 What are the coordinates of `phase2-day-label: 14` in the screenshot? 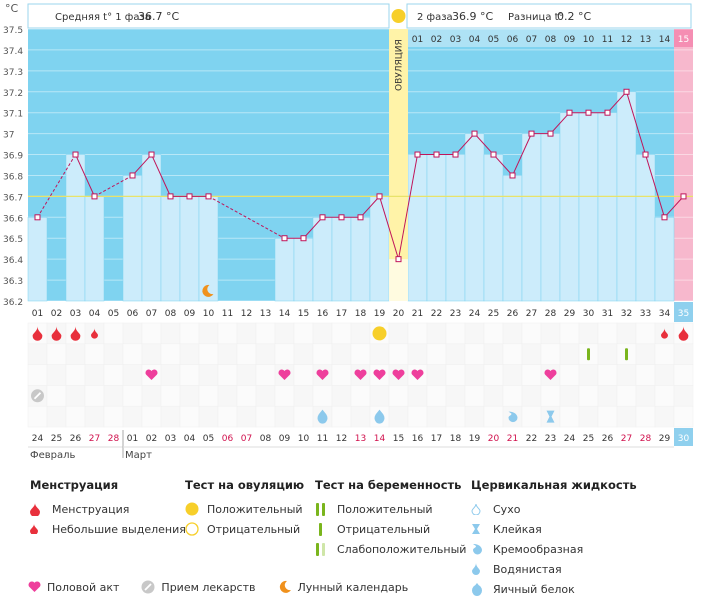 It's located at (665, 40).